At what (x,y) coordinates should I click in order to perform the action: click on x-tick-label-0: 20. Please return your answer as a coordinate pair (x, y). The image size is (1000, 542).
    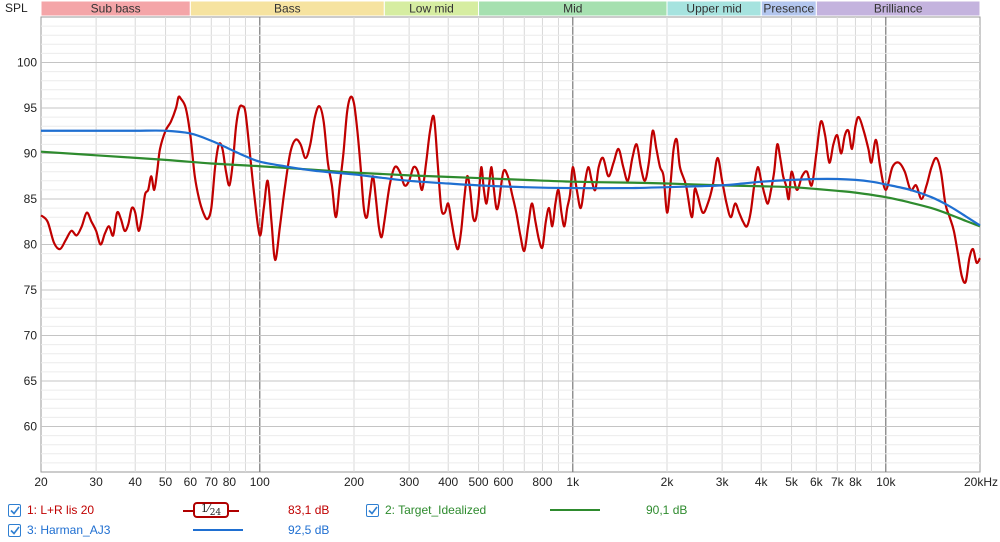
    Looking at the image, I should click on (41, 482).